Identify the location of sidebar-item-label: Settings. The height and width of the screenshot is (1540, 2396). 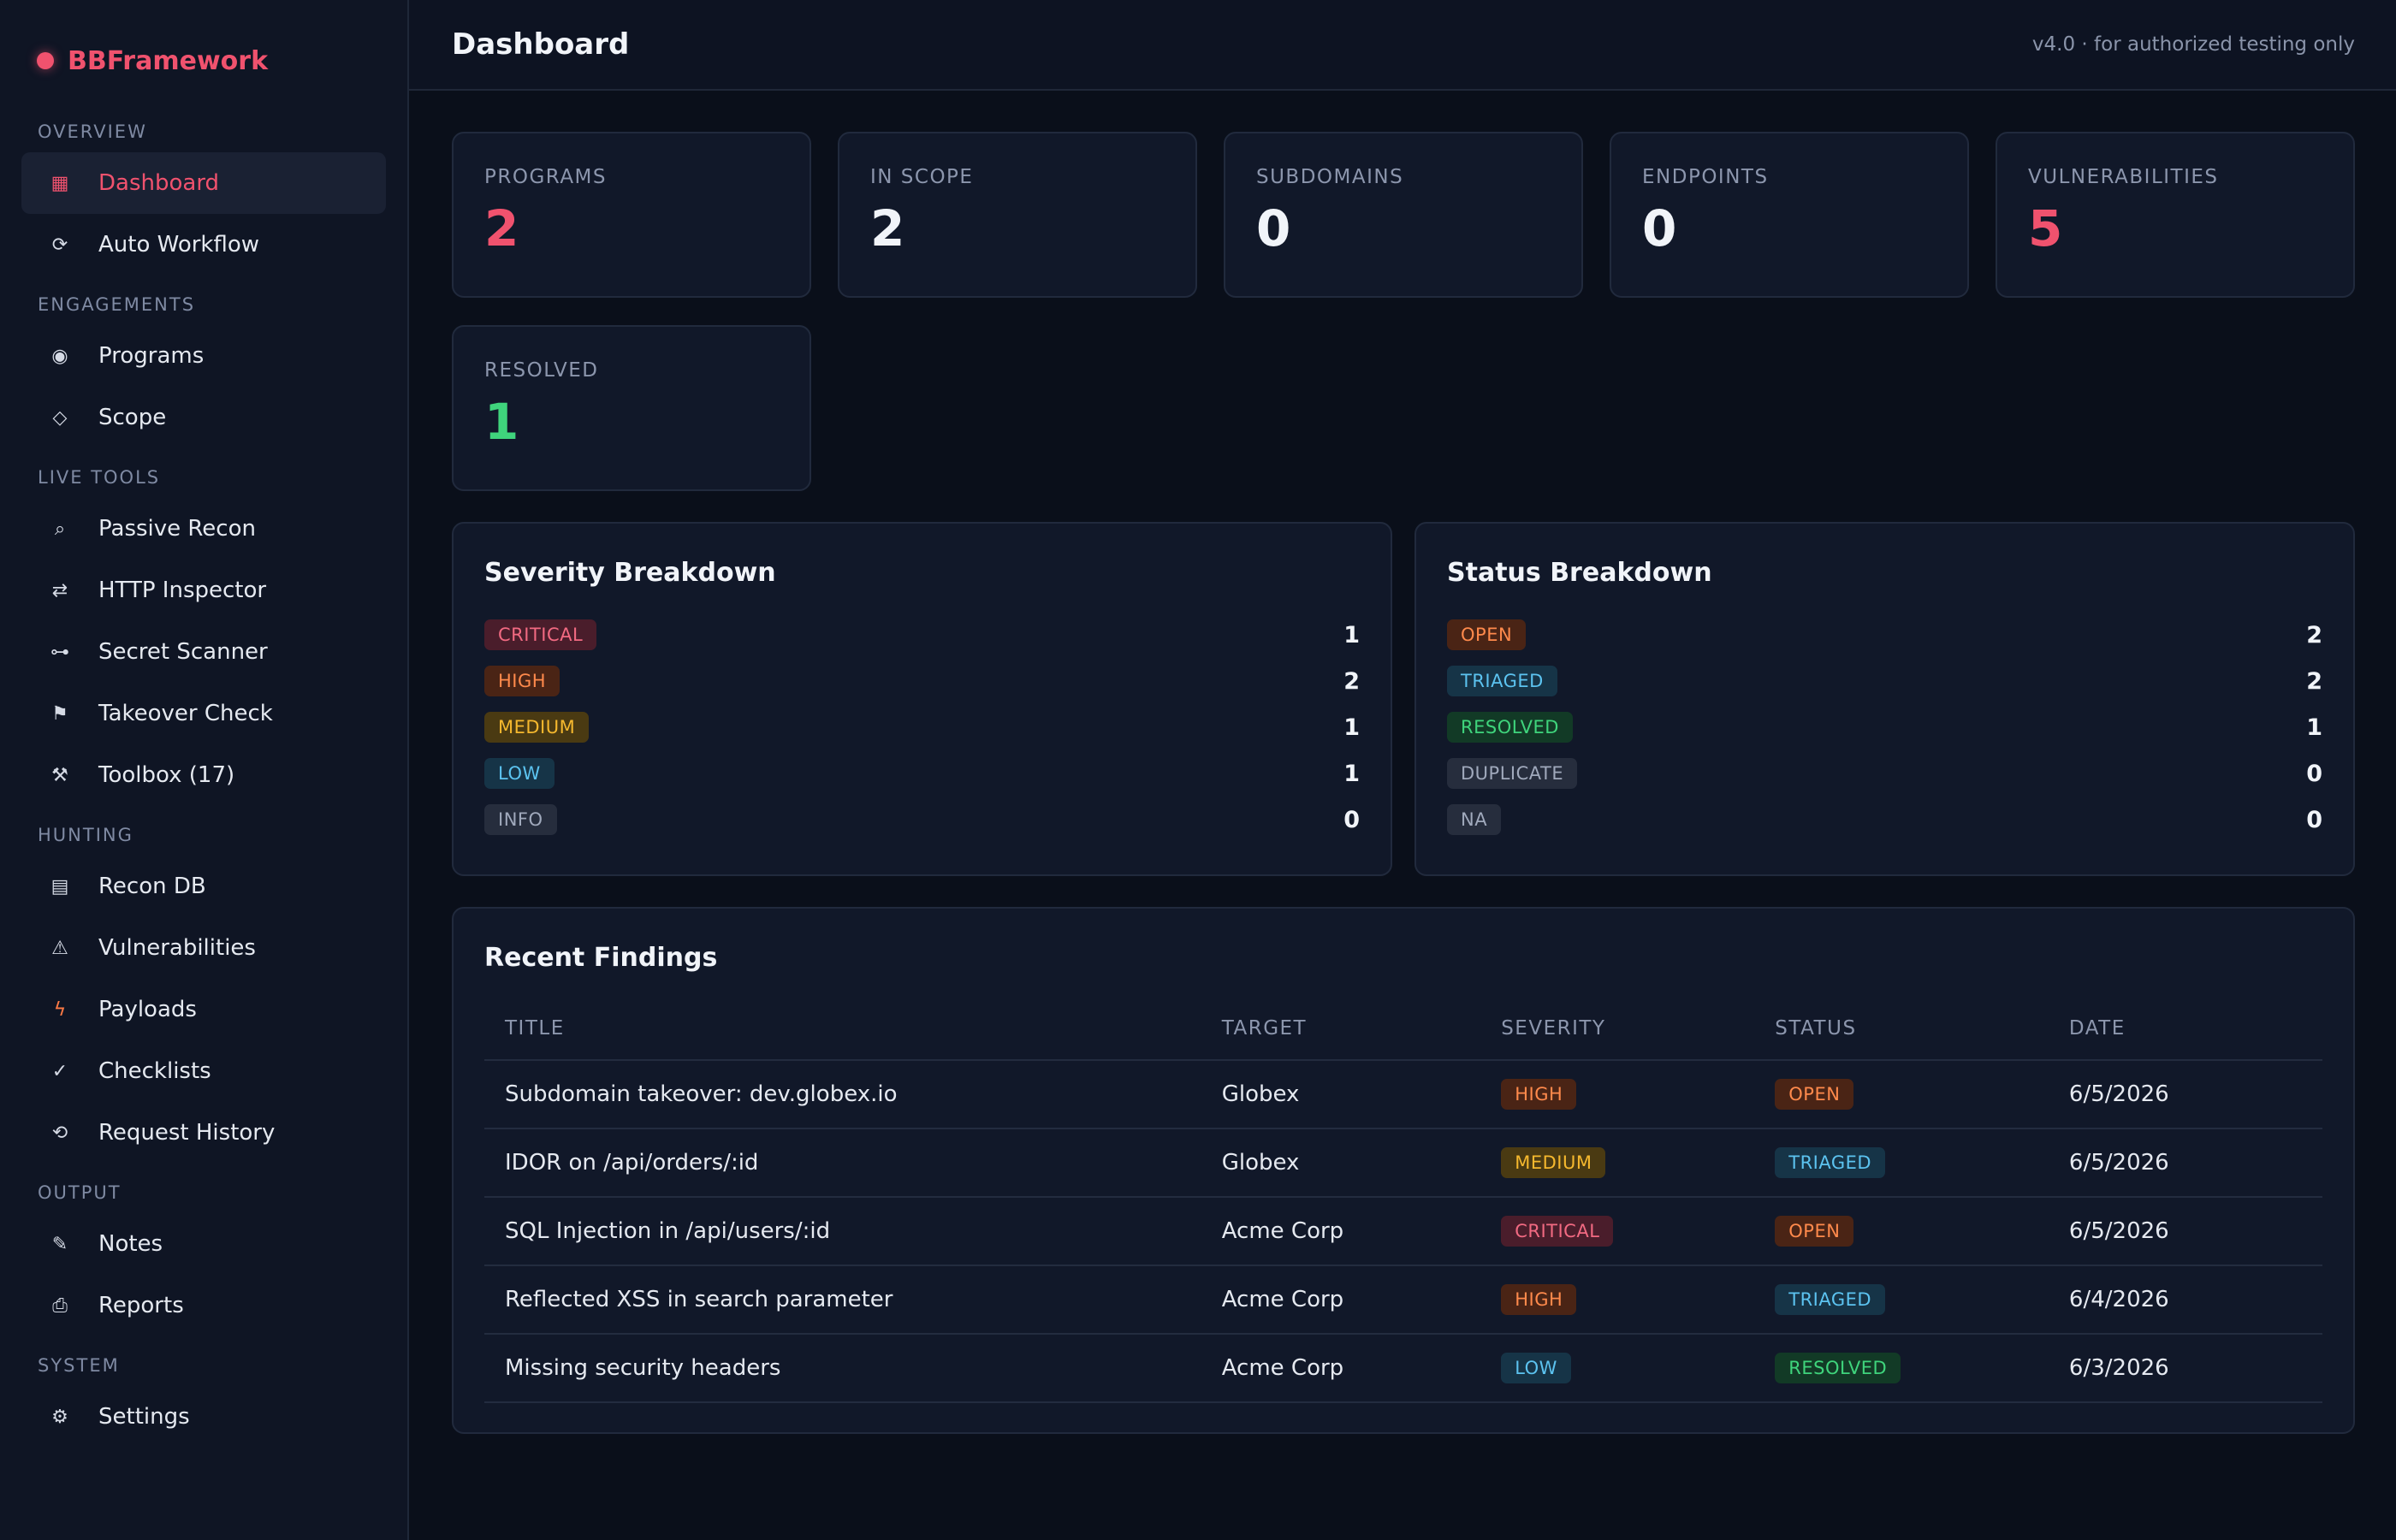
(144, 1417).